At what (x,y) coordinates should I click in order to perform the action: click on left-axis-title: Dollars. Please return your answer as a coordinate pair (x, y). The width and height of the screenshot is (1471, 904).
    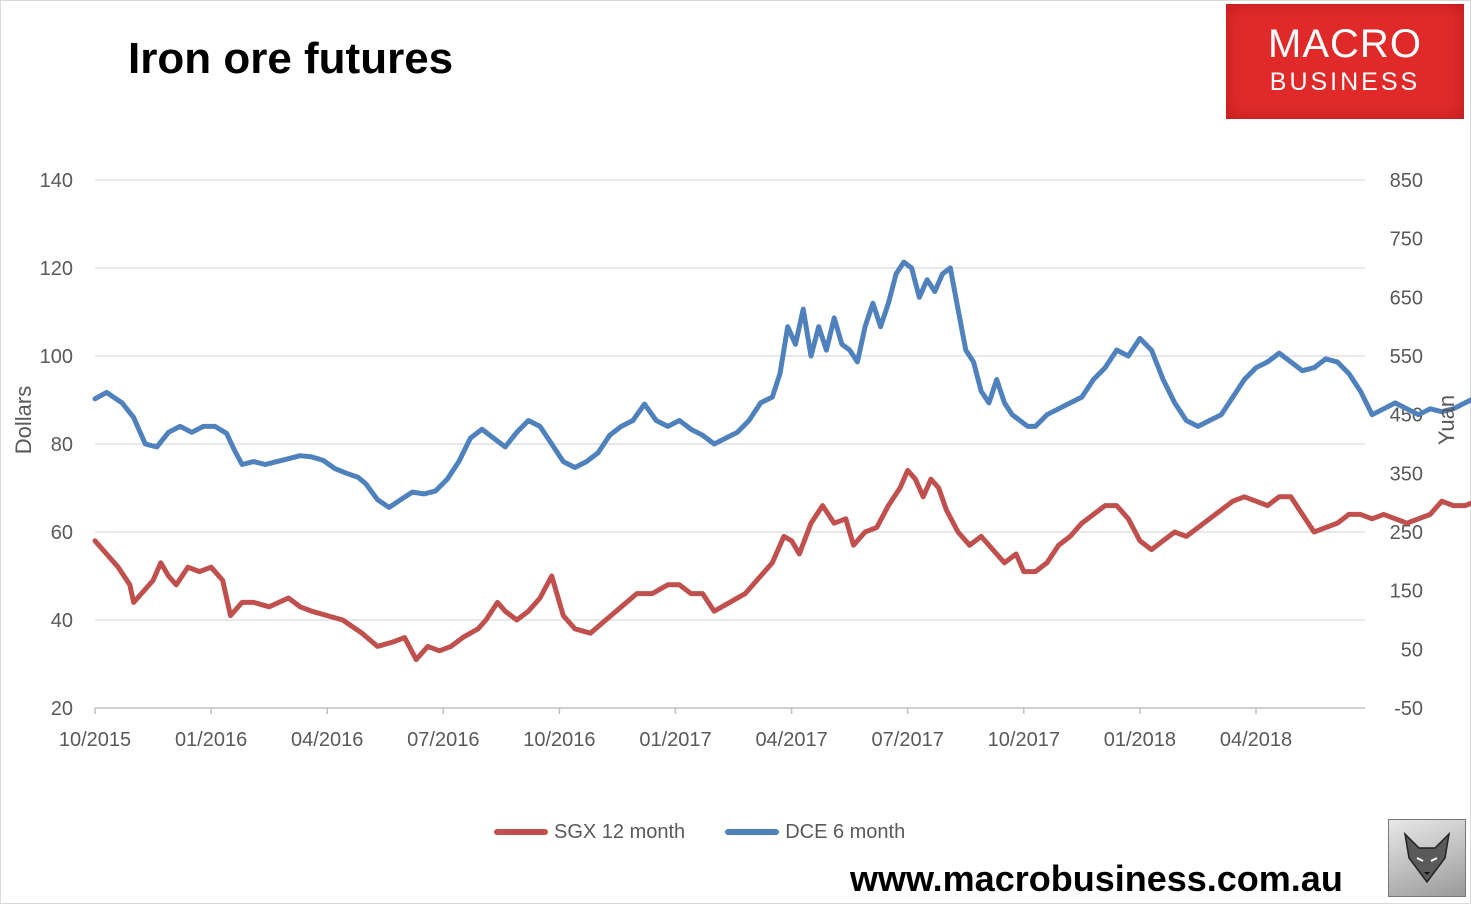
    Looking at the image, I should click on (23, 420).